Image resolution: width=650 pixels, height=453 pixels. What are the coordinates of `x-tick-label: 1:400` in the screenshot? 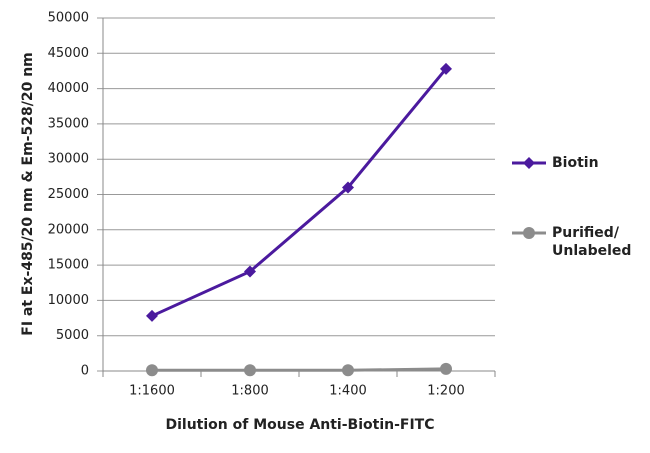 It's located at (347, 391).